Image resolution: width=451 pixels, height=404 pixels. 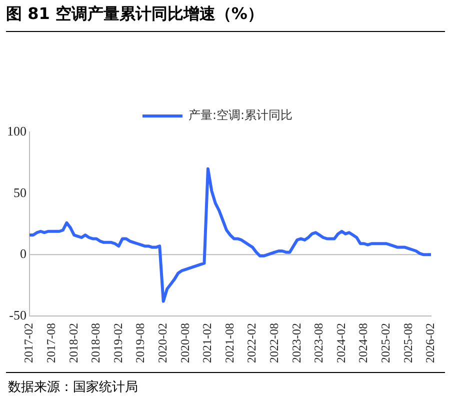 What do you see at coordinates (229, 343) in the screenshot?
I see `x-tick-label: 2021-08` at bounding box center [229, 343].